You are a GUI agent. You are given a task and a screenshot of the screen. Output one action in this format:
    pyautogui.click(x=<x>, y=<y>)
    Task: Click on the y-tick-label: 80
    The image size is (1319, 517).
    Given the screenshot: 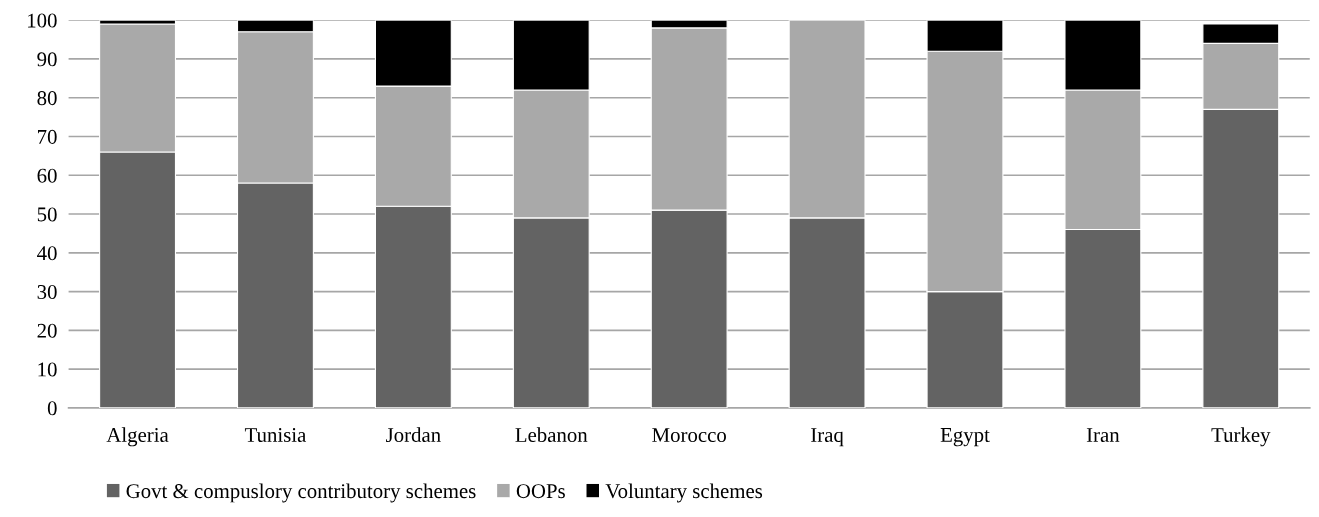 What is the action you would take?
    pyautogui.click(x=47, y=98)
    